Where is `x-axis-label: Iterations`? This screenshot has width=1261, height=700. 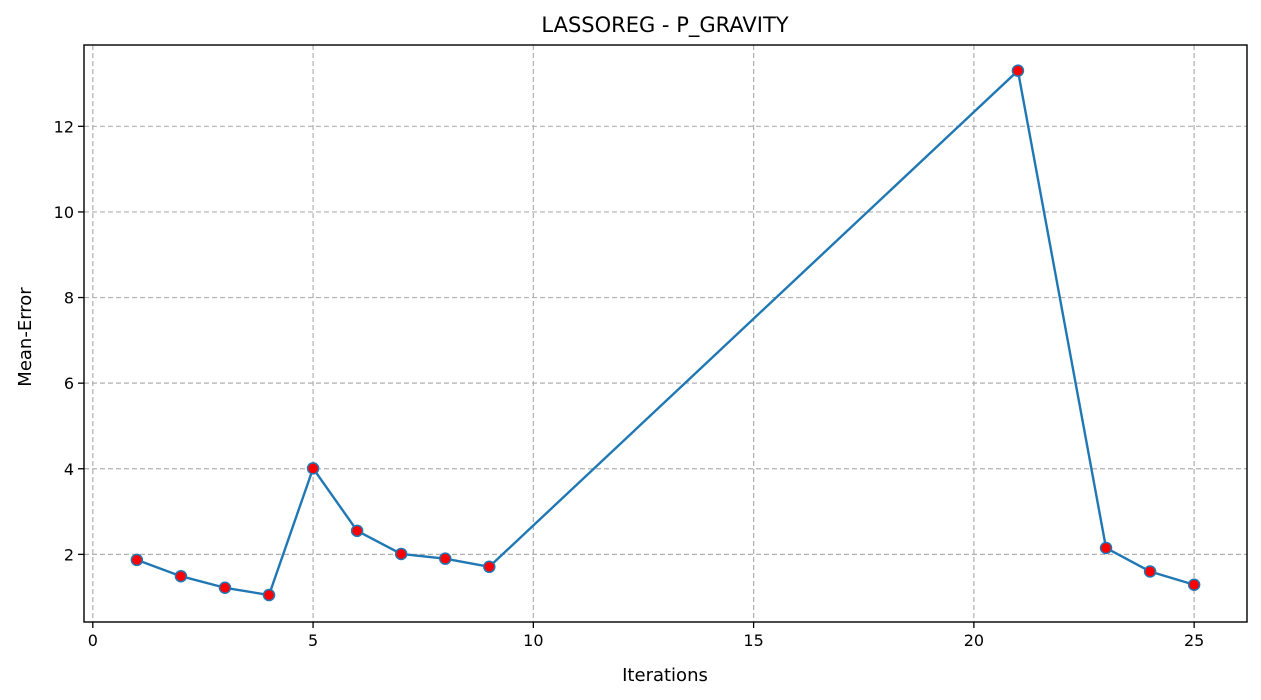
x-axis-label: Iterations is located at coordinates (665, 675).